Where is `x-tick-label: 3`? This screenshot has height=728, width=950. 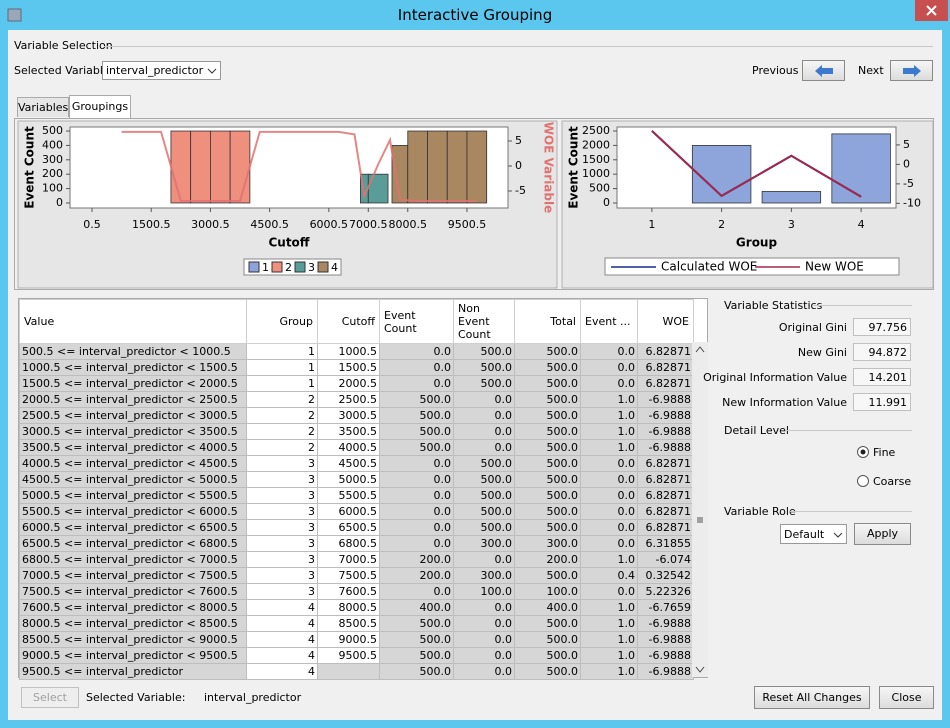
x-tick-label: 3 is located at coordinates (791, 224).